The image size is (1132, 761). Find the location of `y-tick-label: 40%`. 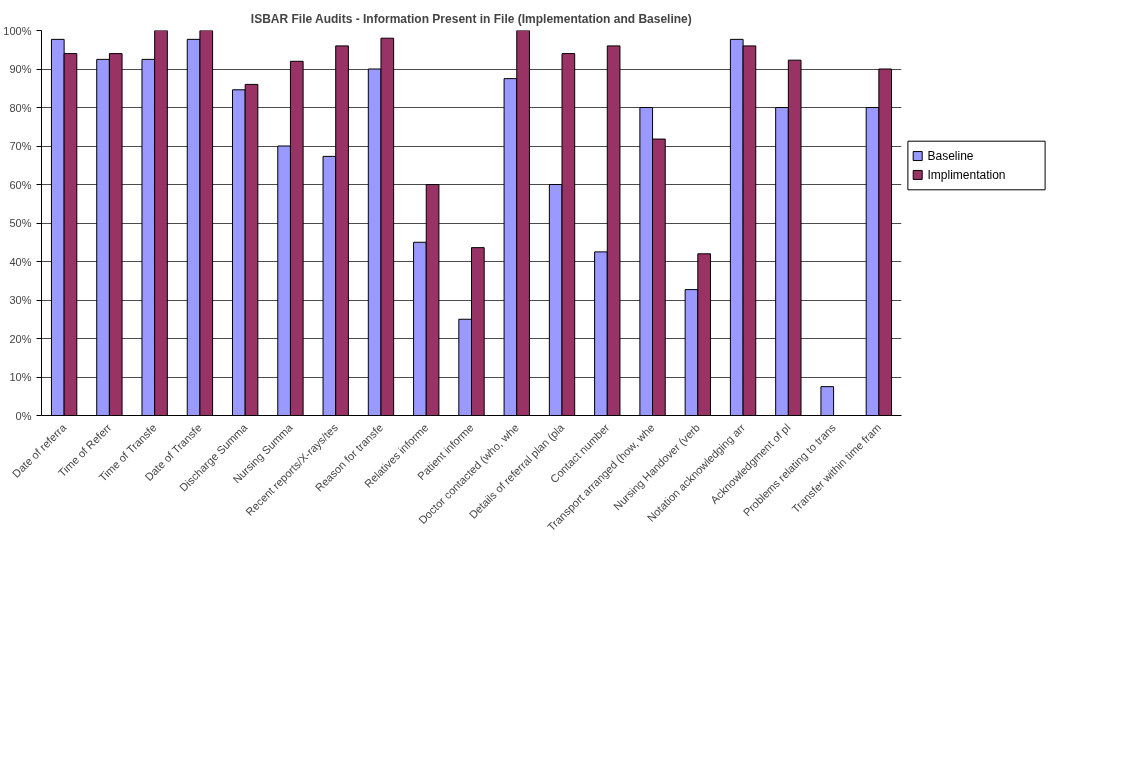

y-tick-label: 40% is located at coordinates (20, 261).